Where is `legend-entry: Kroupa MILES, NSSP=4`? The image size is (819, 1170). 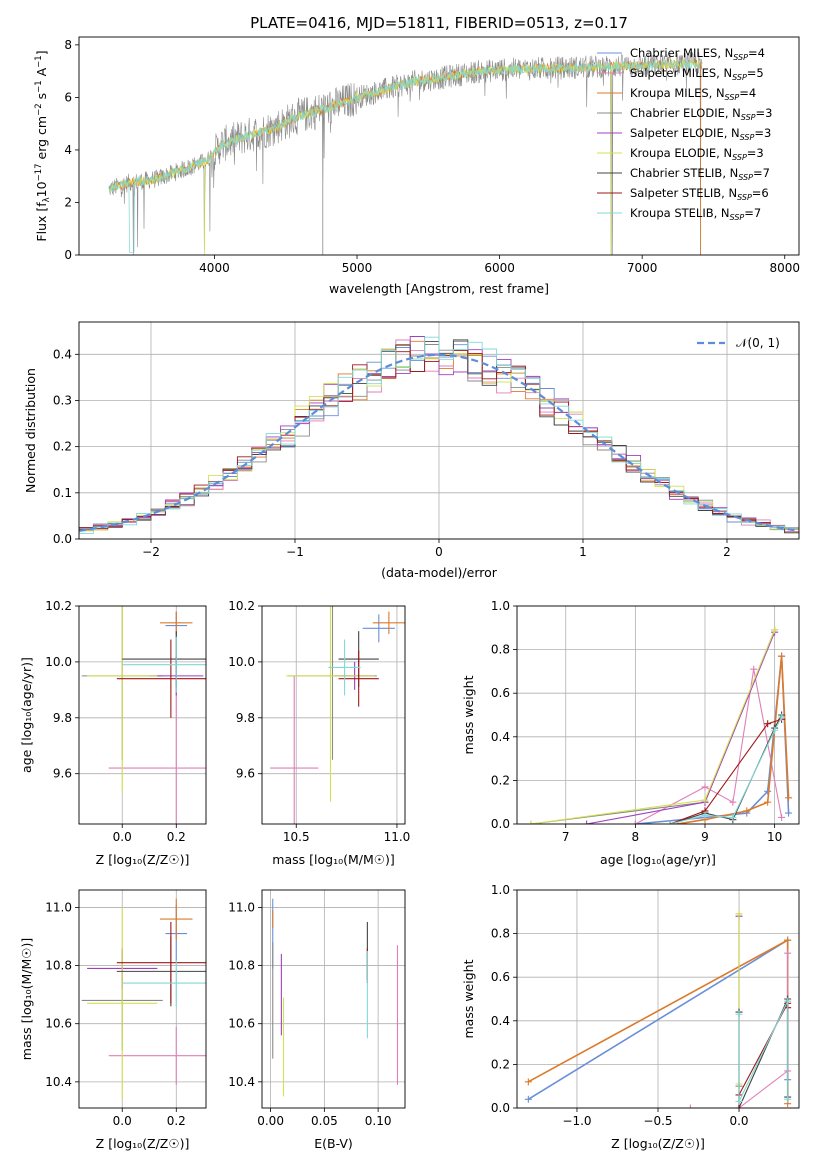
legend-entry: Kroupa MILES, NSSP=4 is located at coordinates (693, 94).